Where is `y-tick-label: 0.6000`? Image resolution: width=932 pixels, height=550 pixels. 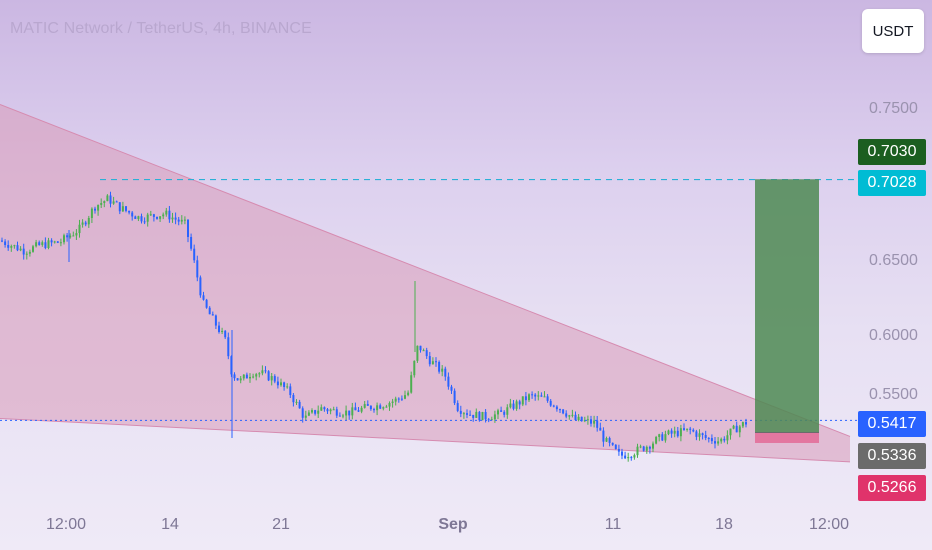
y-tick-label: 0.6000 is located at coordinates (893, 335).